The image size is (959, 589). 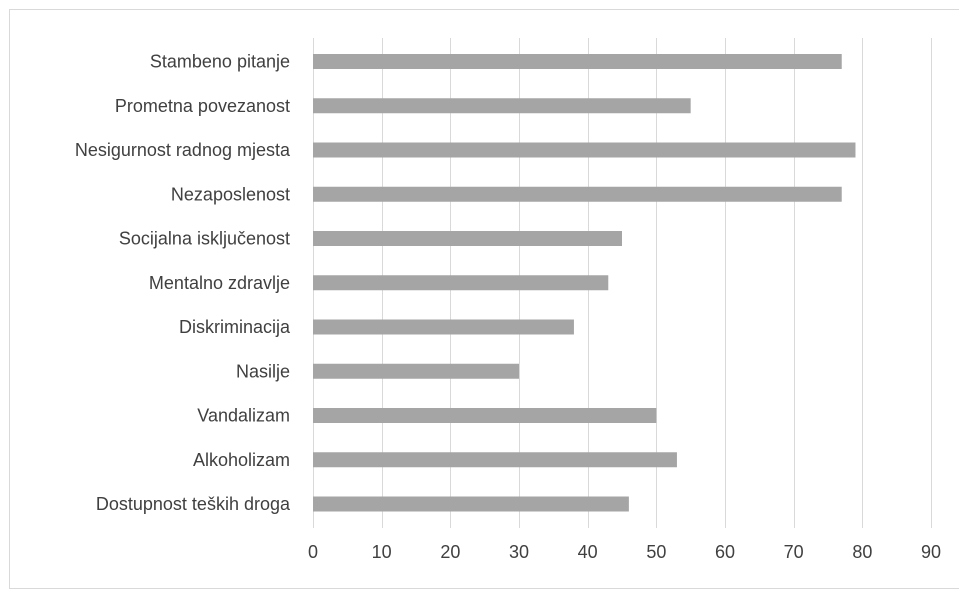 I want to click on category-label: Vandalizam, so click(x=243, y=416).